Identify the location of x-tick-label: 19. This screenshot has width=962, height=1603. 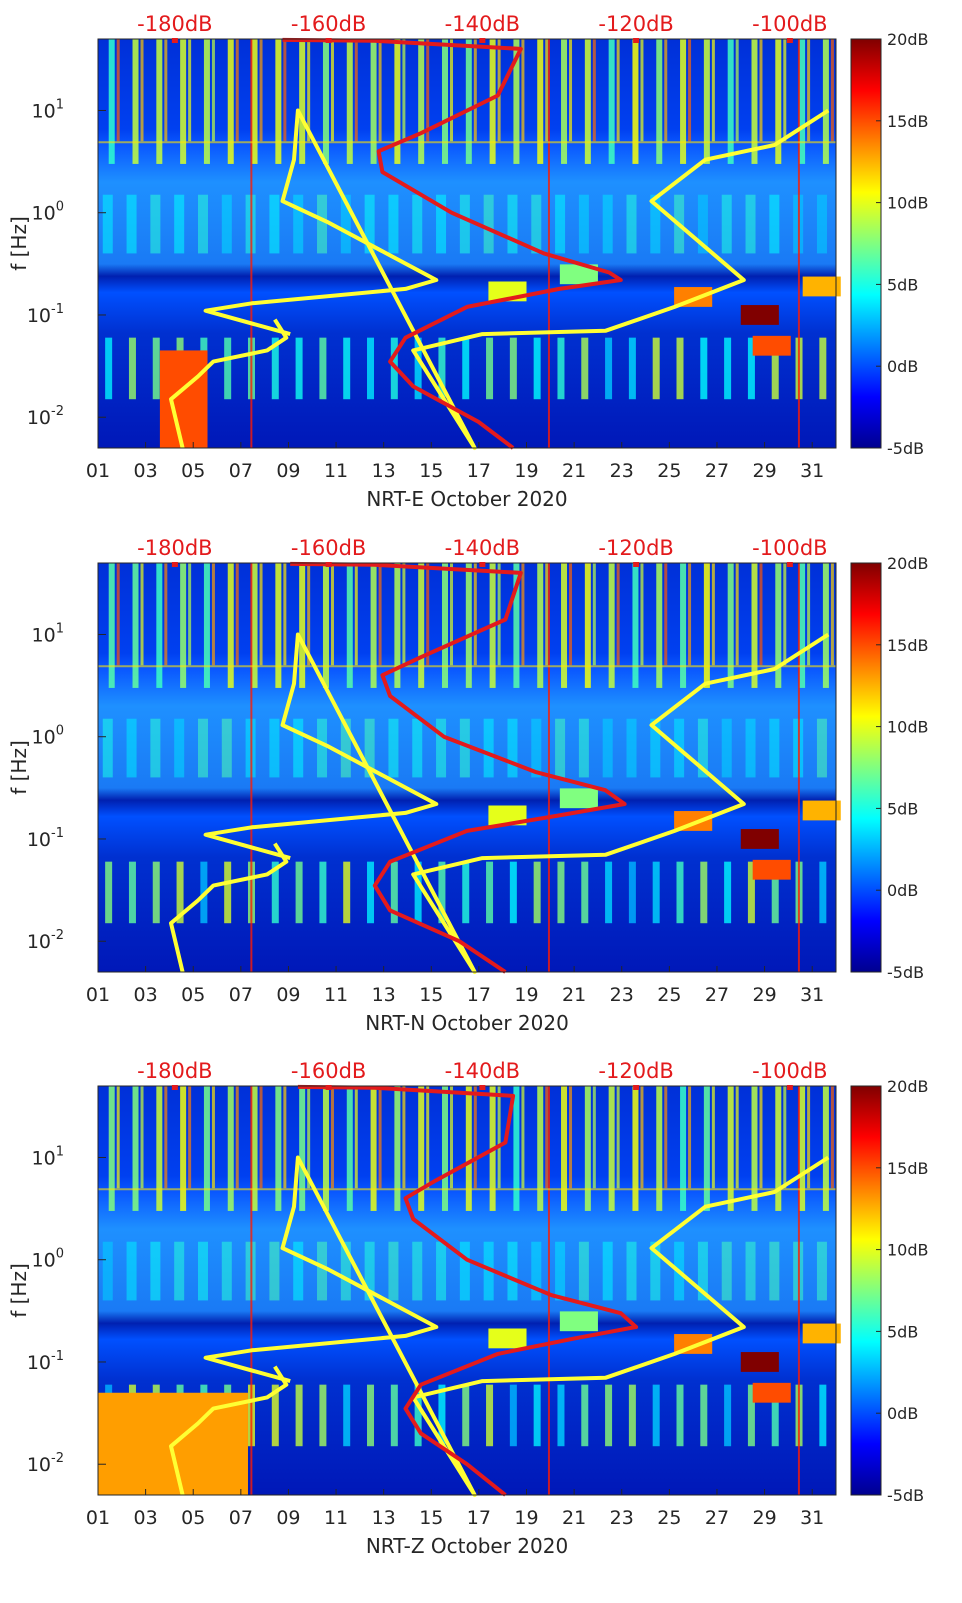
(526, 471).